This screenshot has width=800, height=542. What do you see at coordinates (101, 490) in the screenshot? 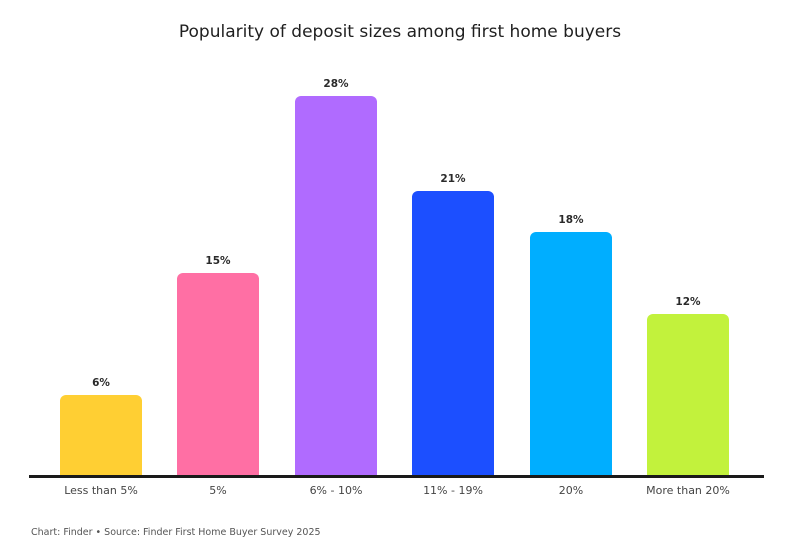
I see `x-tick-label: Less than 5%` at bounding box center [101, 490].